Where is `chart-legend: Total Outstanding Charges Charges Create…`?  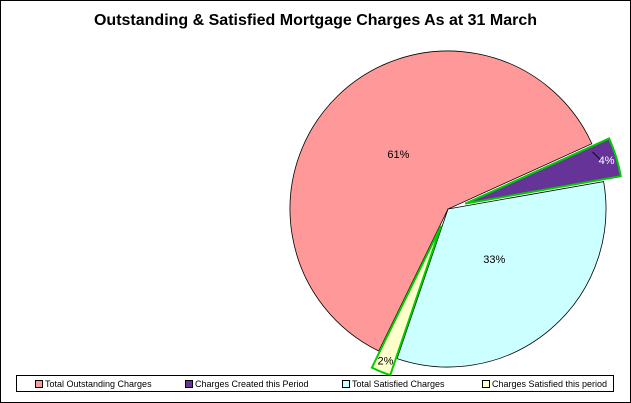
chart-legend: Total Outstanding Charges Charges Create… is located at coordinates (315, 383).